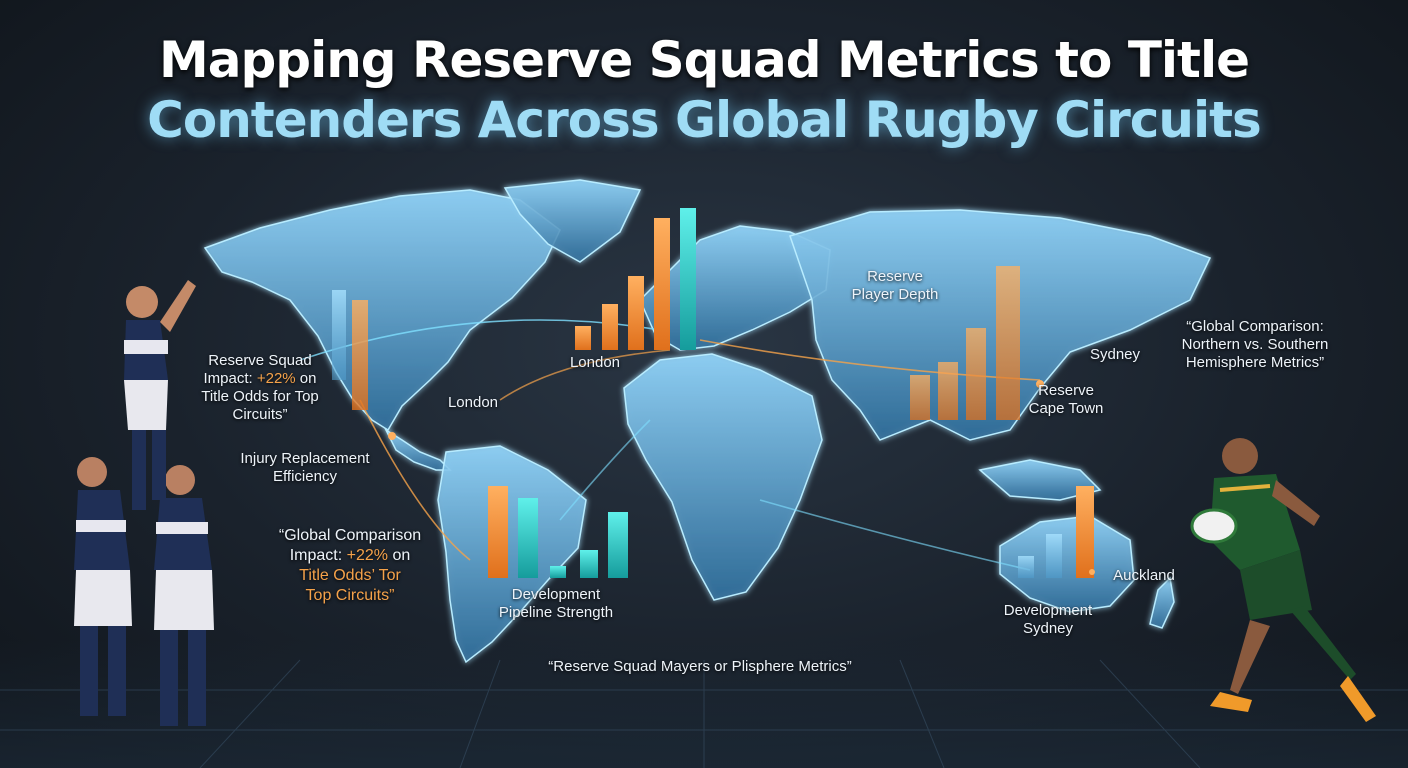  I want to click on continent-south-america, so click(512, 554).